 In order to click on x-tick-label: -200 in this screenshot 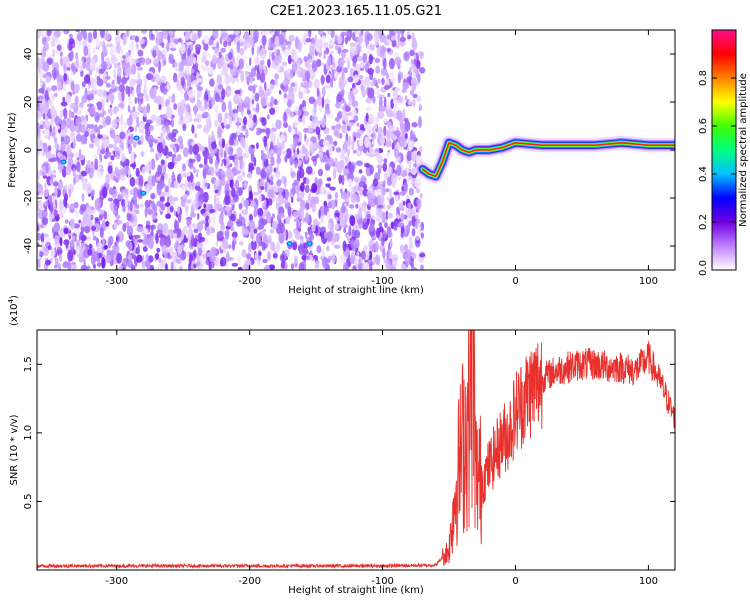, I will do `click(249, 581)`.